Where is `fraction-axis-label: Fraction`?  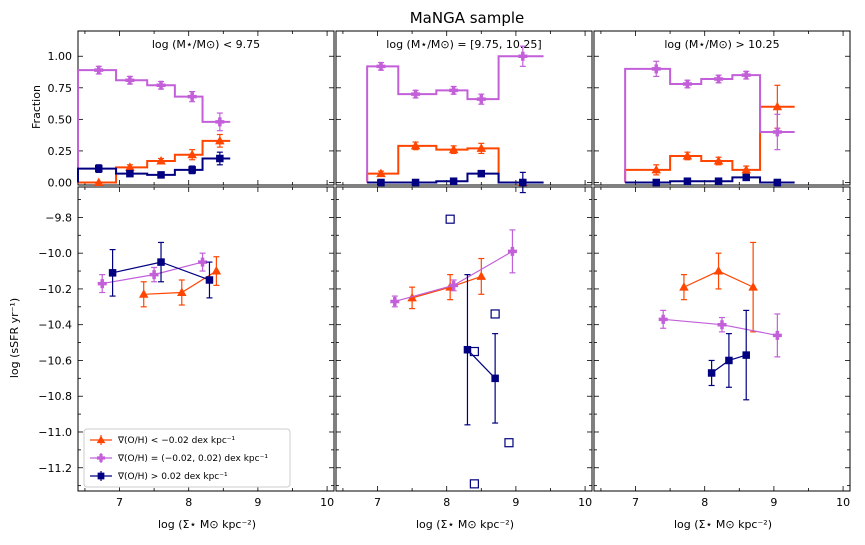
fraction-axis-label: Fraction is located at coordinates (36, 107).